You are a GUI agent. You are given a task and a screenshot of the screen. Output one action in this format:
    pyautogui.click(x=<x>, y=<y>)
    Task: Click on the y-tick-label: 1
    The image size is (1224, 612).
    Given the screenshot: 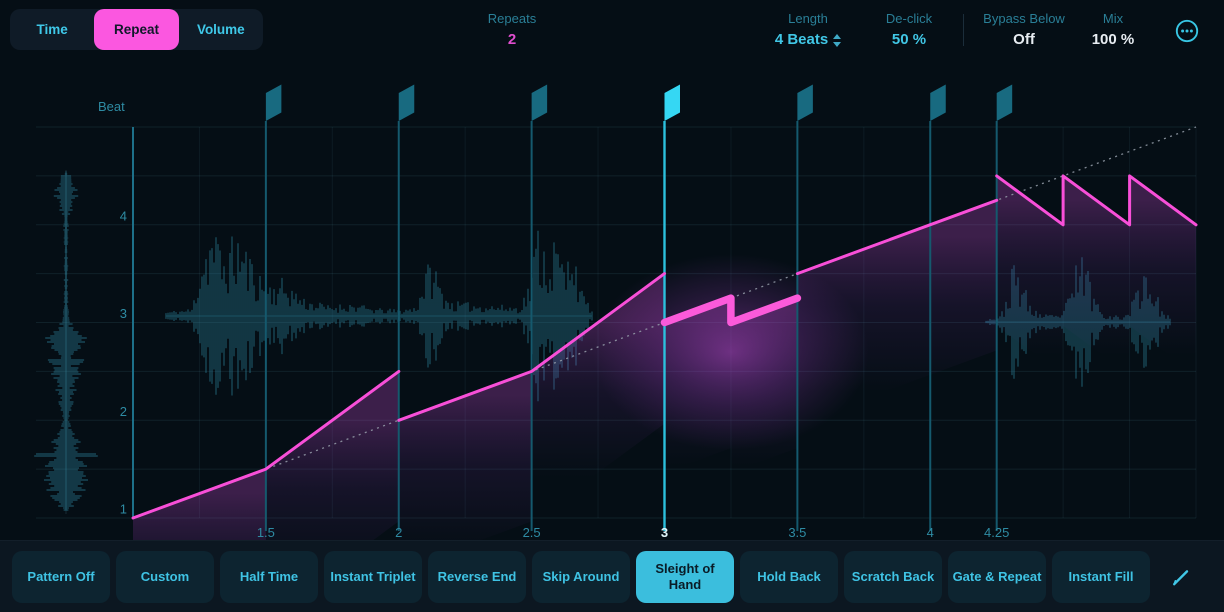 What is the action you would take?
    pyautogui.click(x=123, y=509)
    